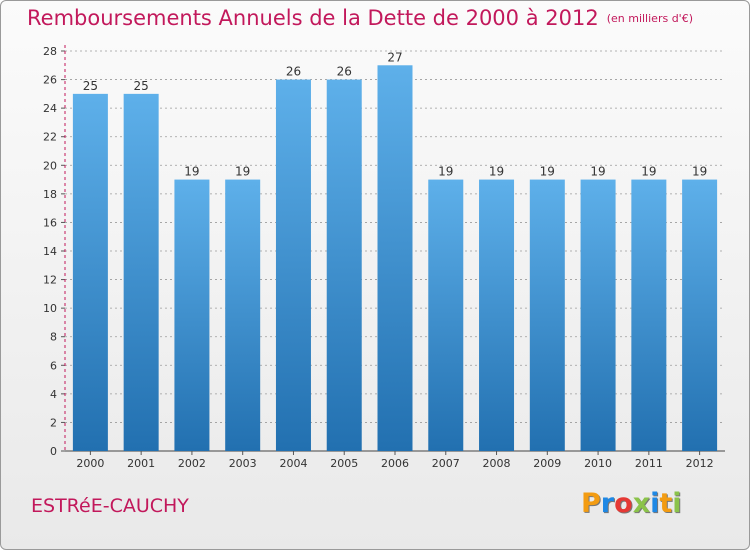 This screenshot has height=550, width=750. Describe the element at coordinates (50, 308) in the screenshot. I see `y-tick-label: 10` at that location.